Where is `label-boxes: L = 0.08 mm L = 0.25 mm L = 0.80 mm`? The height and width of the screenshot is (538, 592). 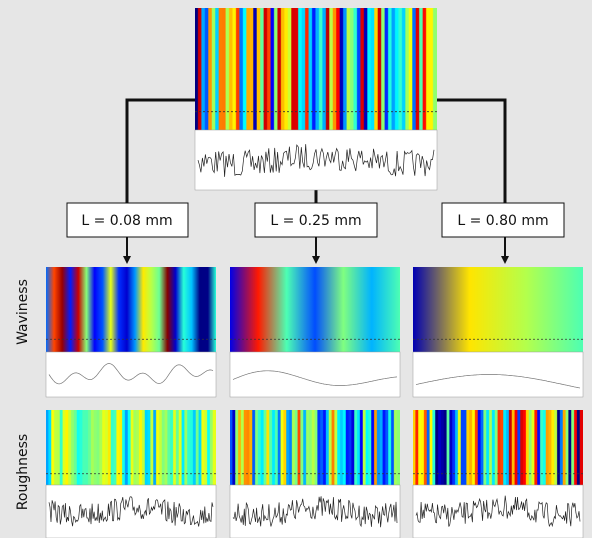
label-boxes: L = 0.08 mm L = 0.25 mm L = 0.80 mm is located at coordinates (315, 220).